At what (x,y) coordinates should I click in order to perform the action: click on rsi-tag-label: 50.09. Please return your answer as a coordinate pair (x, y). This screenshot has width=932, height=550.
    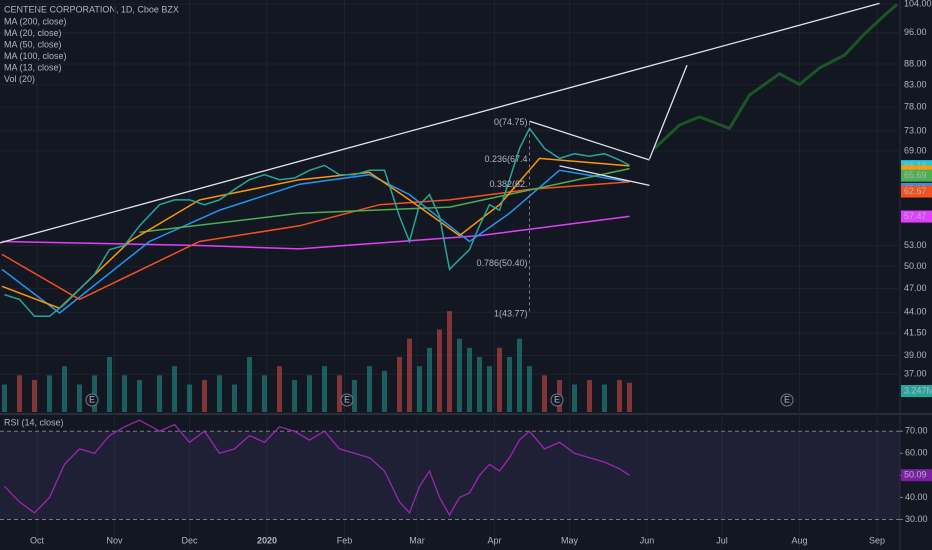
    Looking at the image, I should click on (915, 475).